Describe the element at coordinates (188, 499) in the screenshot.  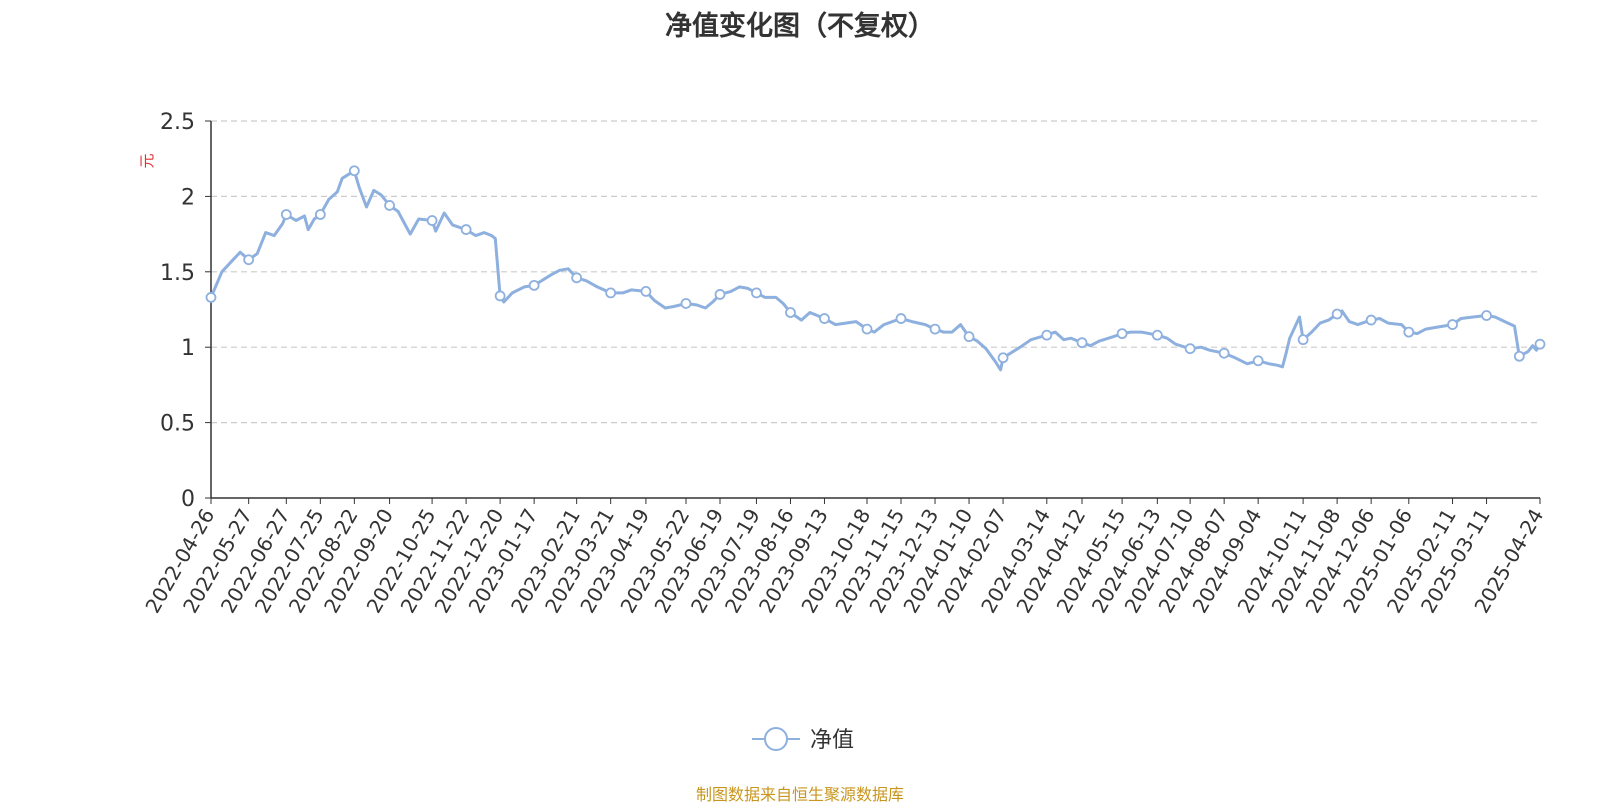
I see `y-tick-label: 0` at that location.